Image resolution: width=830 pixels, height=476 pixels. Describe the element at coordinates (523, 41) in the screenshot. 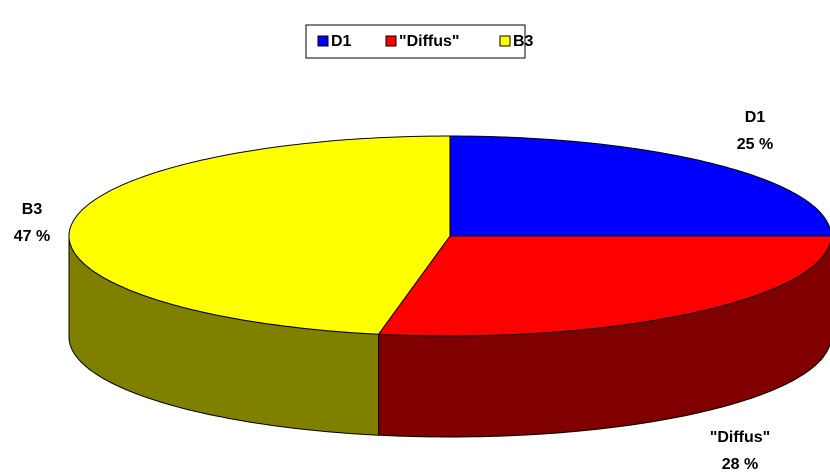

I see `legend-label: B3` at that location.